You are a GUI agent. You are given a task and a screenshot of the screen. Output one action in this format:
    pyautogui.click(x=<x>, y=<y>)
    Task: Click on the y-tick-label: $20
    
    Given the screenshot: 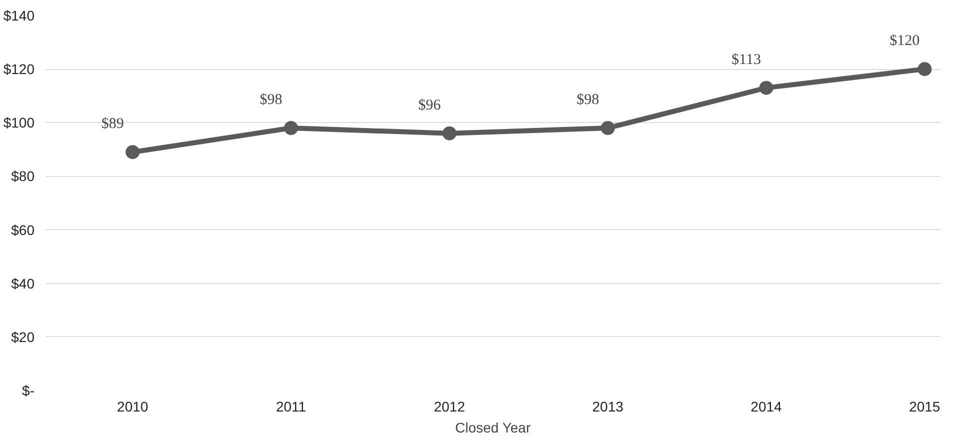 What is the action you would take?
    pyautogui.click(x=23, y=336)
    